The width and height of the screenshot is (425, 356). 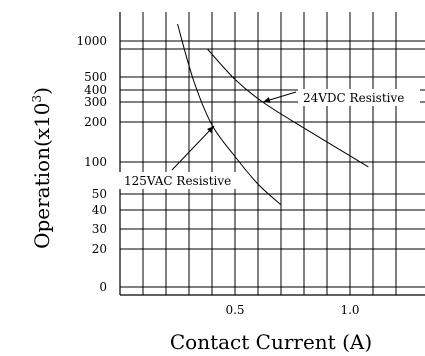 What do you see at coordinates (91, 41) in the screenshot?
I see `y-tick-label: 1000` at bounding box center [91, 41].